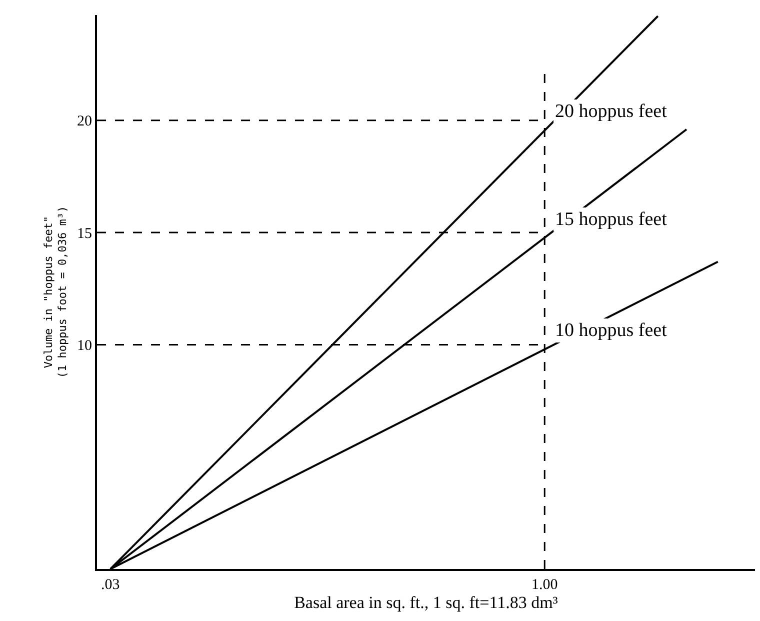 This screenshot has height=621, width=760. I want to click on y-tick-label: 10, so click(84, 346).